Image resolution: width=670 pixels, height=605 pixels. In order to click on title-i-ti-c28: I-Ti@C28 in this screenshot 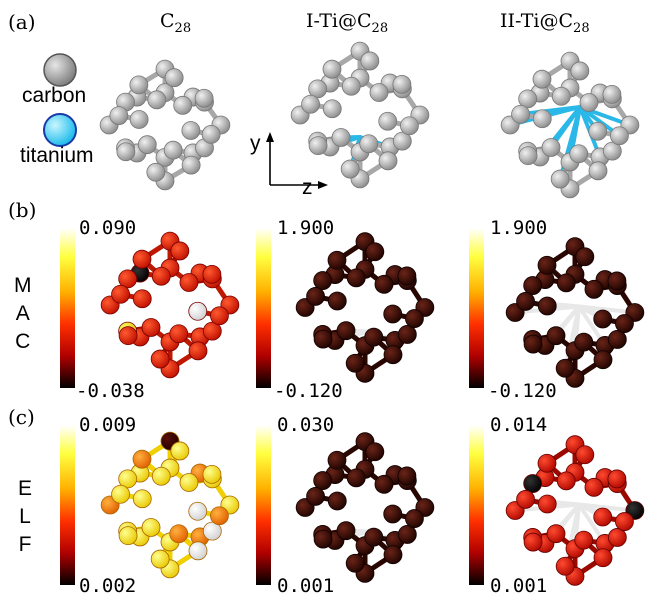, I will do `click(347, 23)`.